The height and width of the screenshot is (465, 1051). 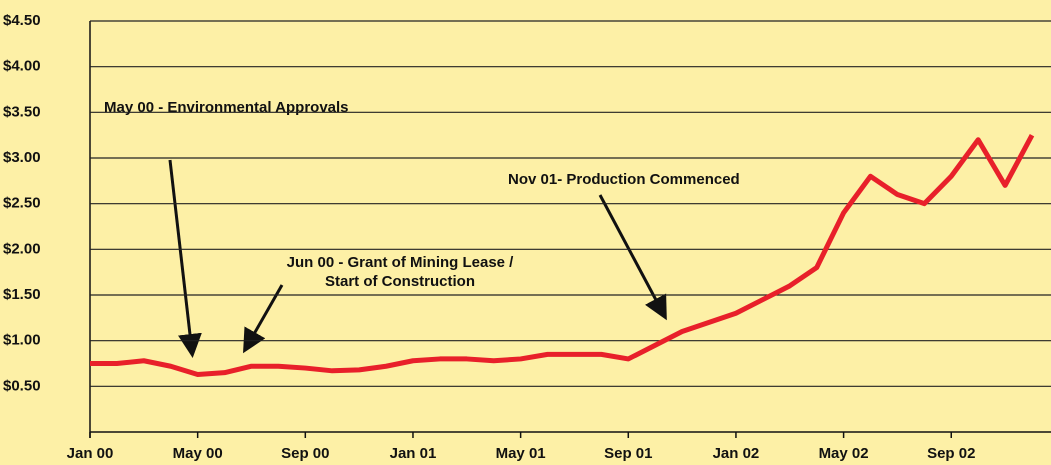 What do you see at coordinates (22, 157) in the screenshot?
I see `y-tick-label: $3.00` at bounding box center [22, 157].